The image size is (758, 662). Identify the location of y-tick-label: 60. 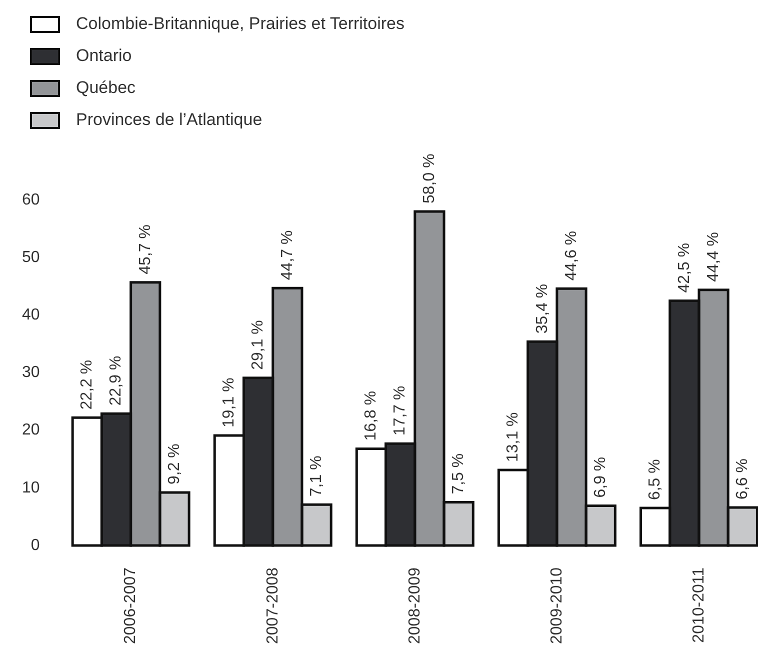
(31, 199).